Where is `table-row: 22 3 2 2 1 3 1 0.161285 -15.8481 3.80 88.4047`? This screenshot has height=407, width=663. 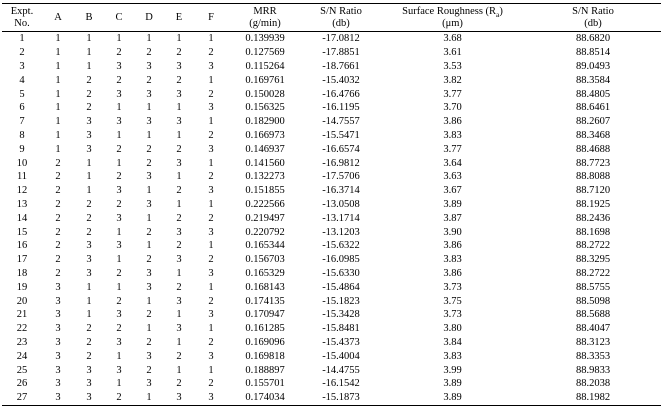
table-row: 22 3 2 2 1 3 1 0.161285 -15.8481 3.80 88.4047 is located at coordinates (331, 329).